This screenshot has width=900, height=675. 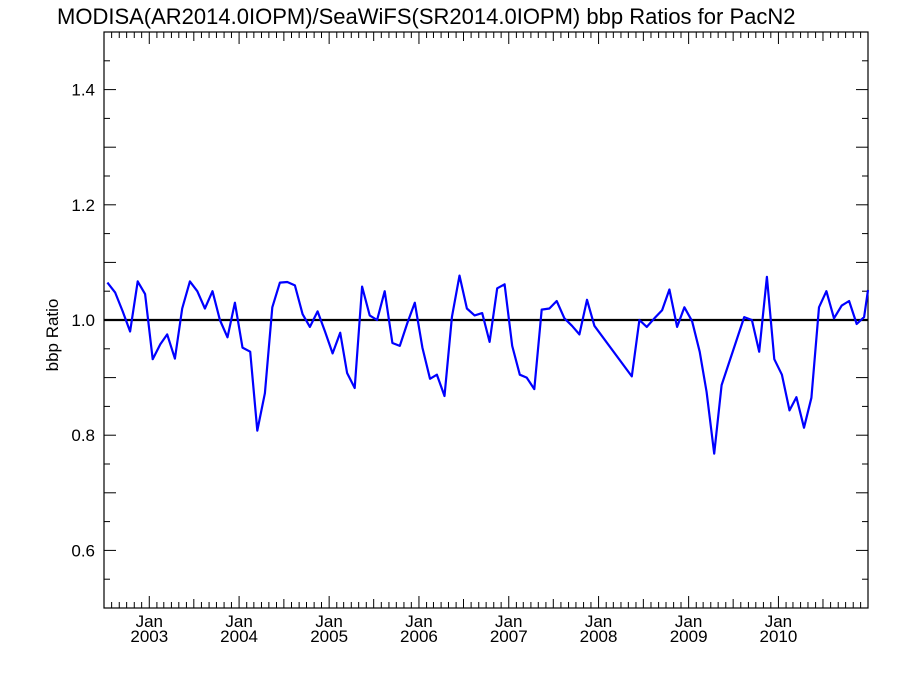 What do you see at coordinates (509, 636) in the screenshot?
I see `x-tick-label-year: 2007` at bounding box center [509, 636].